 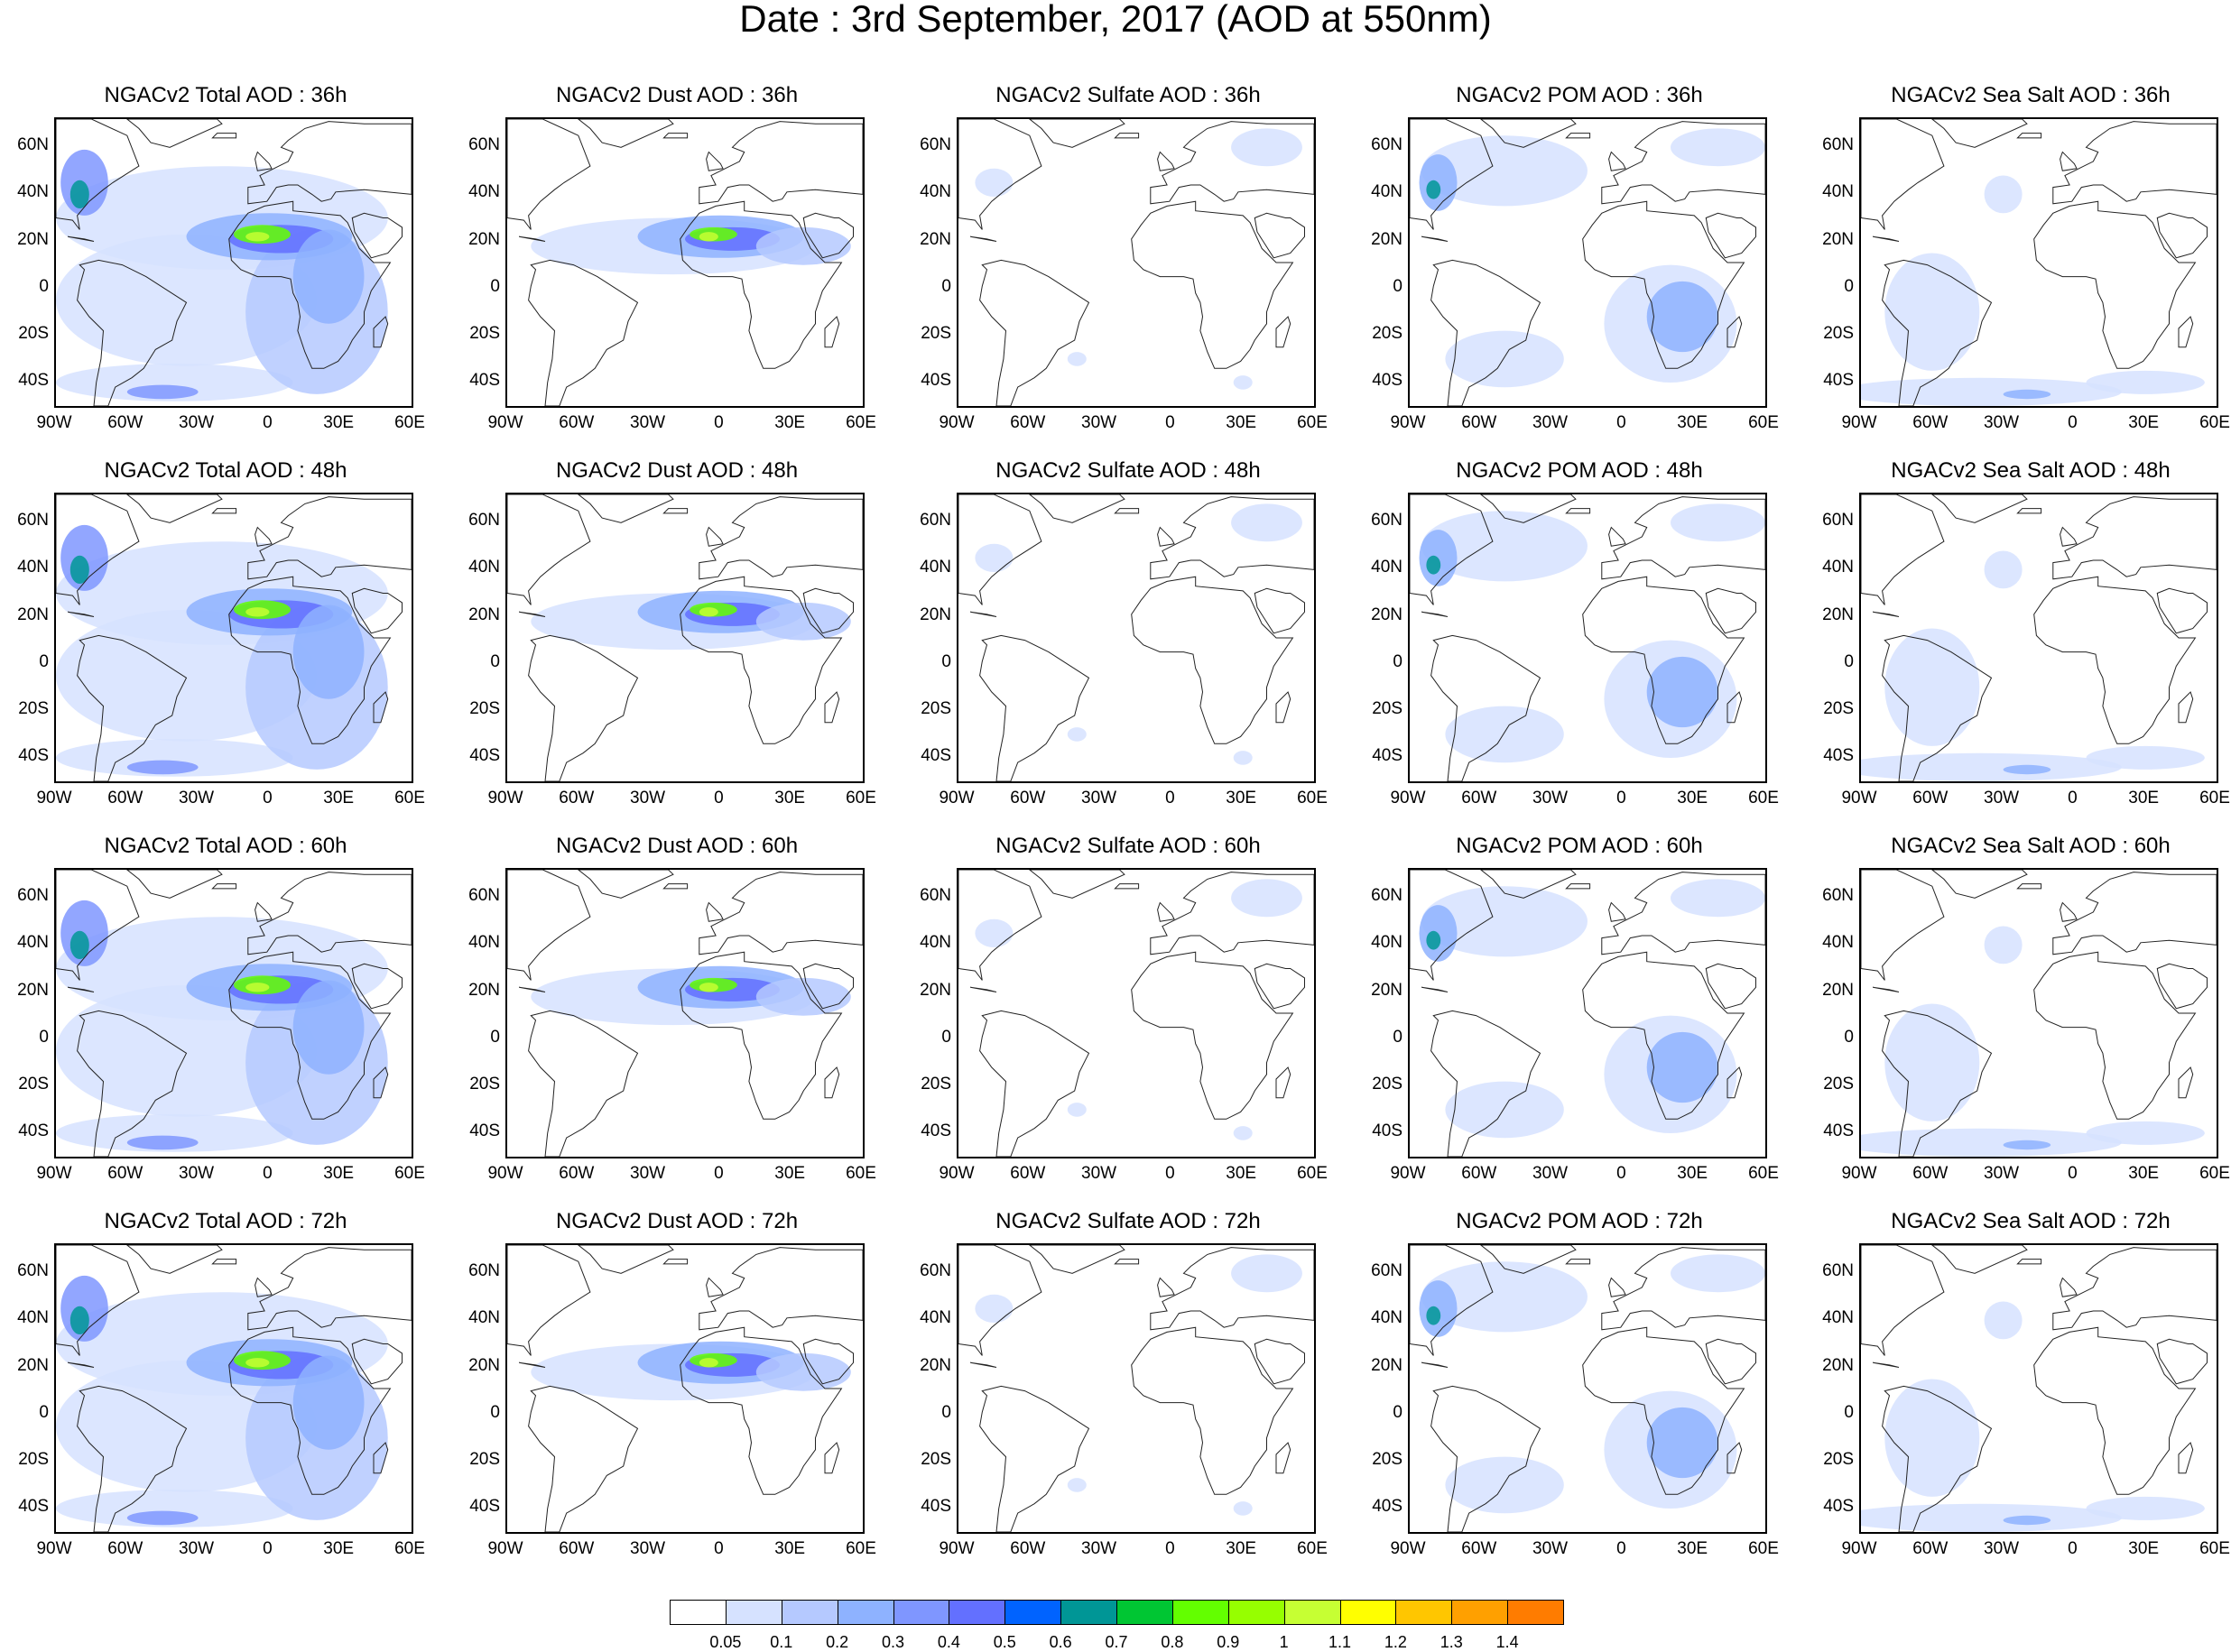 What do you see at coordinates (1692, 422) in the screenshot?
I see `lon-tick-label: 30E` at bounding box center [1692, 422].